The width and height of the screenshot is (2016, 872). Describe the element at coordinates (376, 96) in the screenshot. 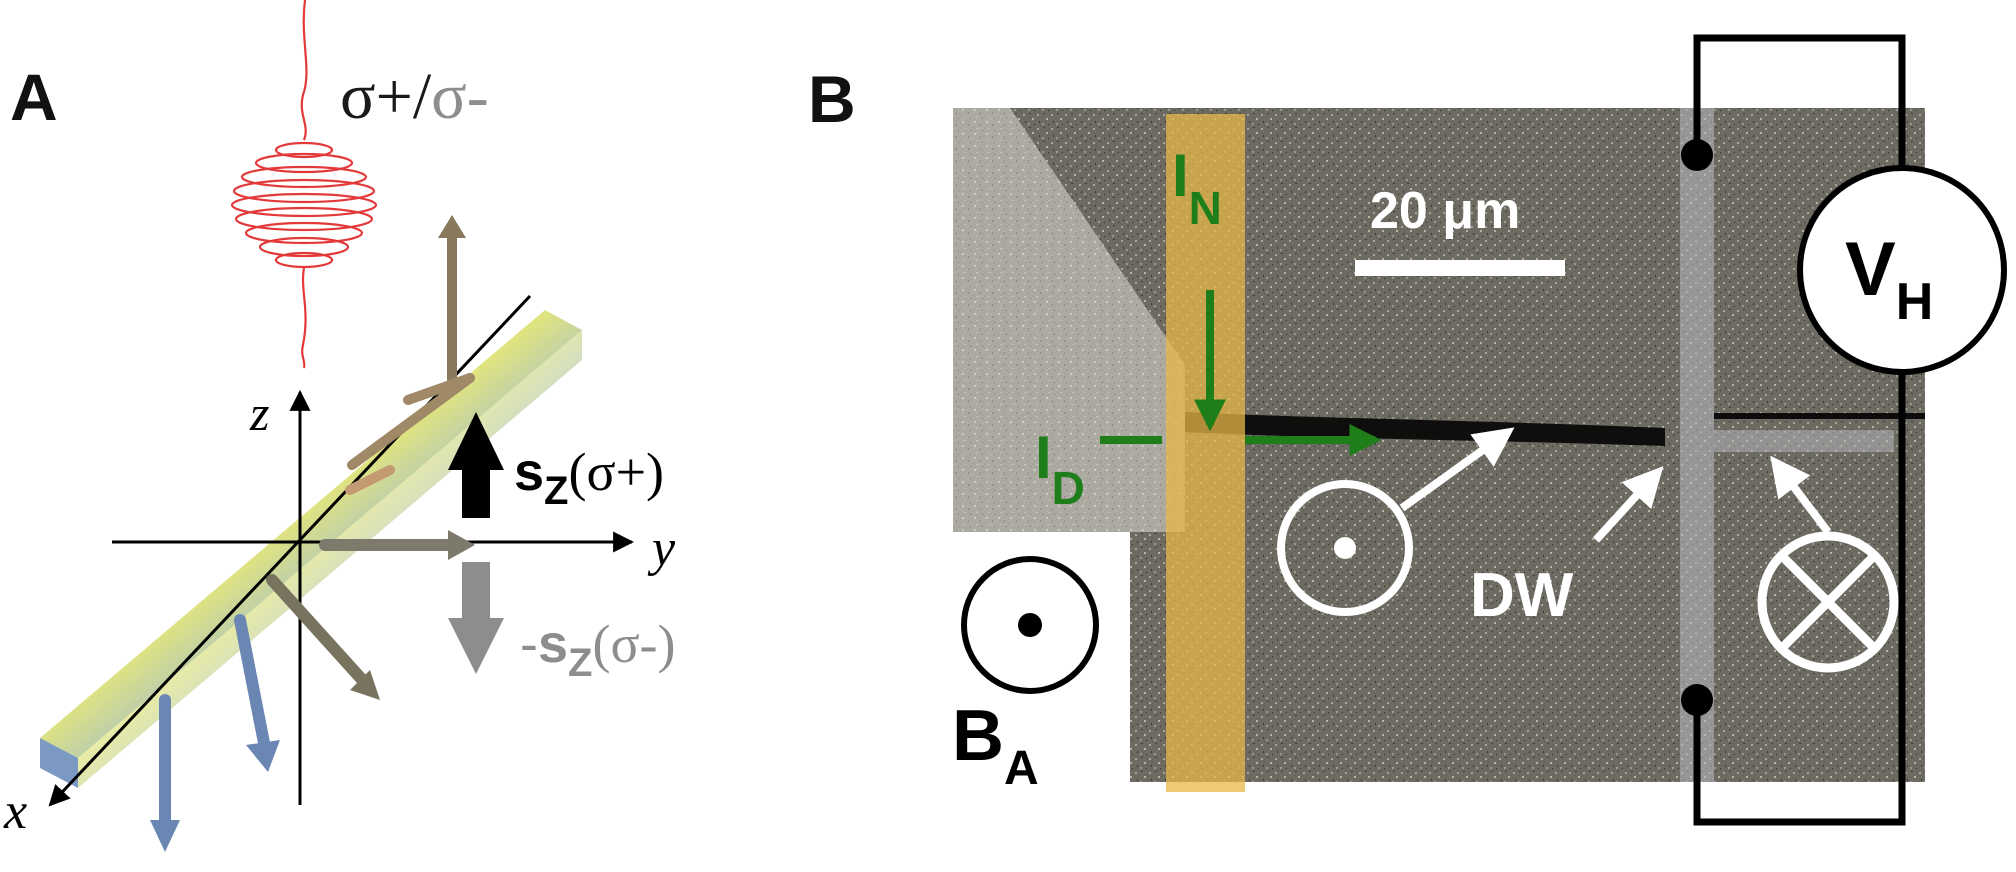

I see `sigma-plus-label: σ+` at that location.